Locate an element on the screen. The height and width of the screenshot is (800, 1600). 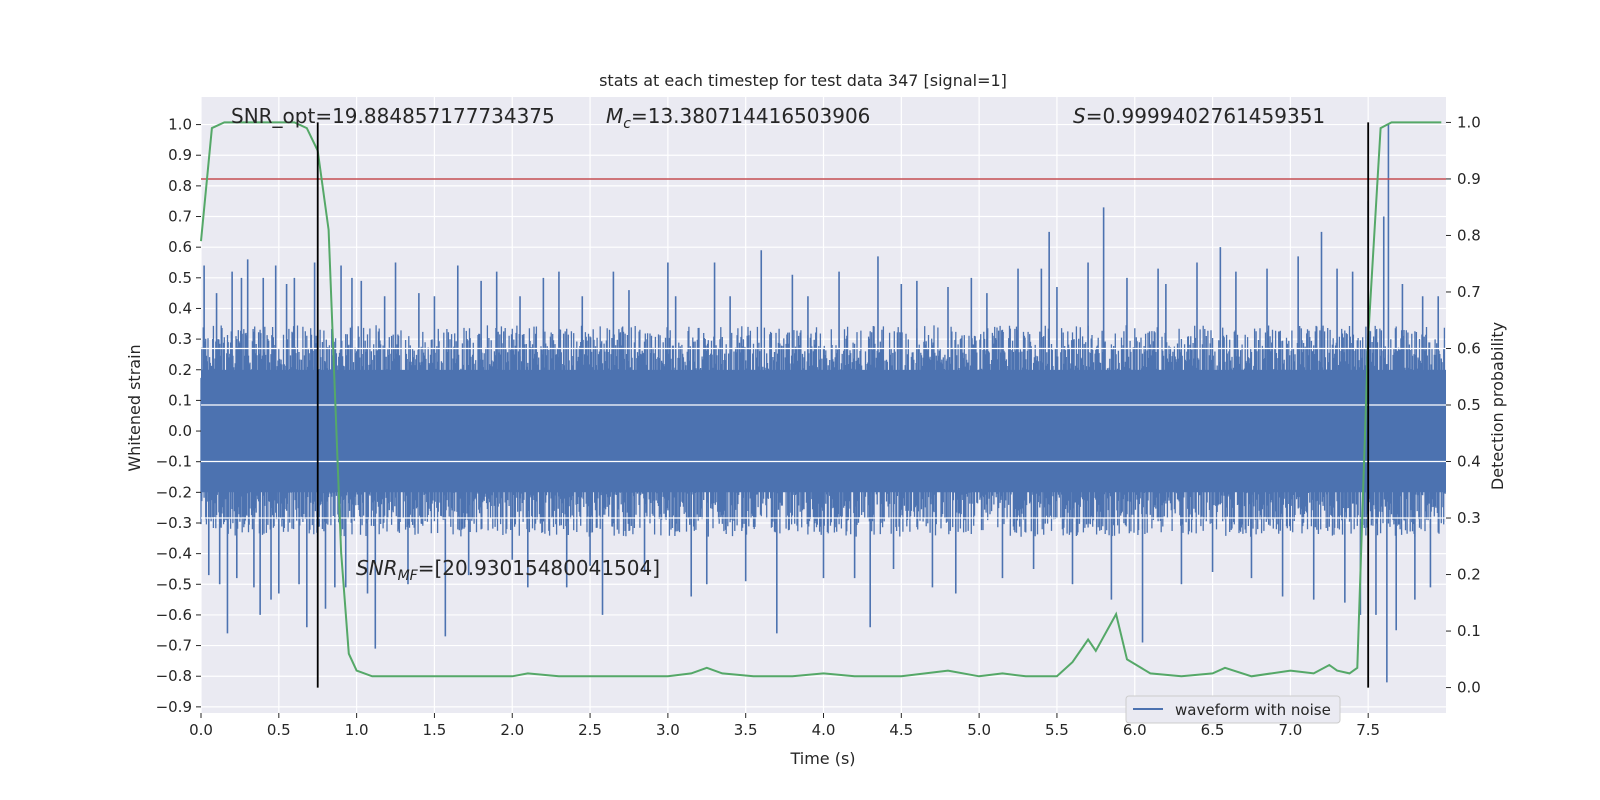
x-tick-label: 3.5 is located at coordinates (746, 730).